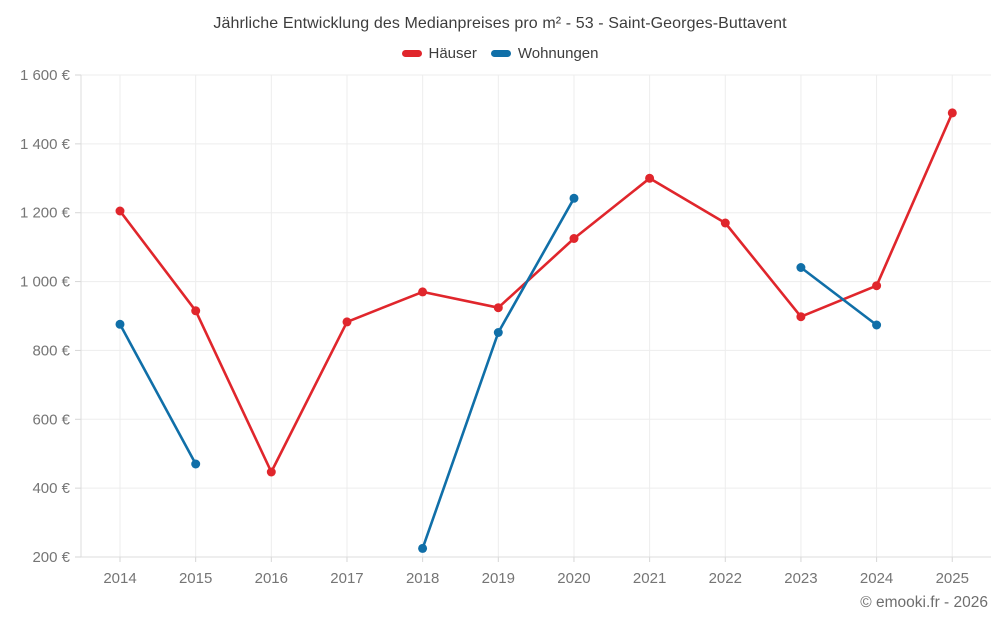 The width and height of the screenshot is (1000, 625). What do you see at coordinates (51, 419) in the screenshot?
I see `y-tick-label: 600 €` at bounding box center [51, 419].